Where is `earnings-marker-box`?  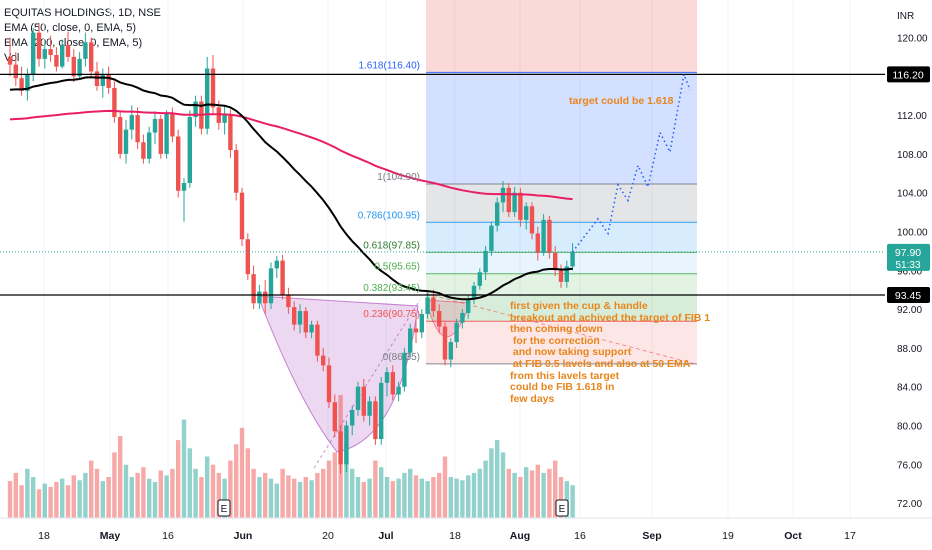 earnings-marker-box is located at coordinates (562, 508).